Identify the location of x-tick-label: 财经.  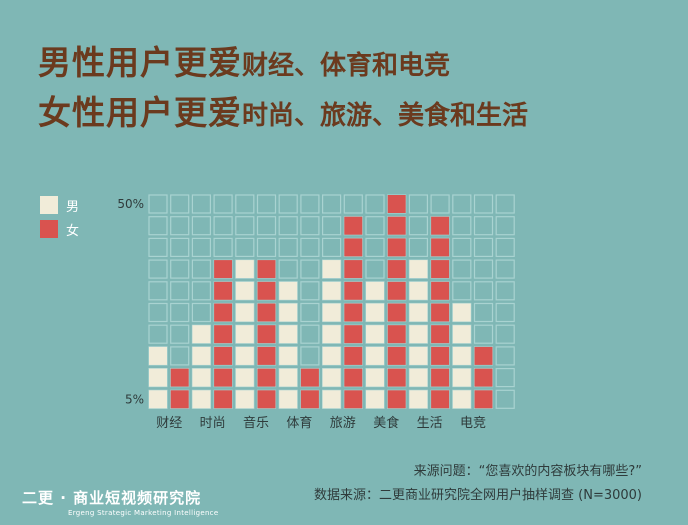
(169, 423).